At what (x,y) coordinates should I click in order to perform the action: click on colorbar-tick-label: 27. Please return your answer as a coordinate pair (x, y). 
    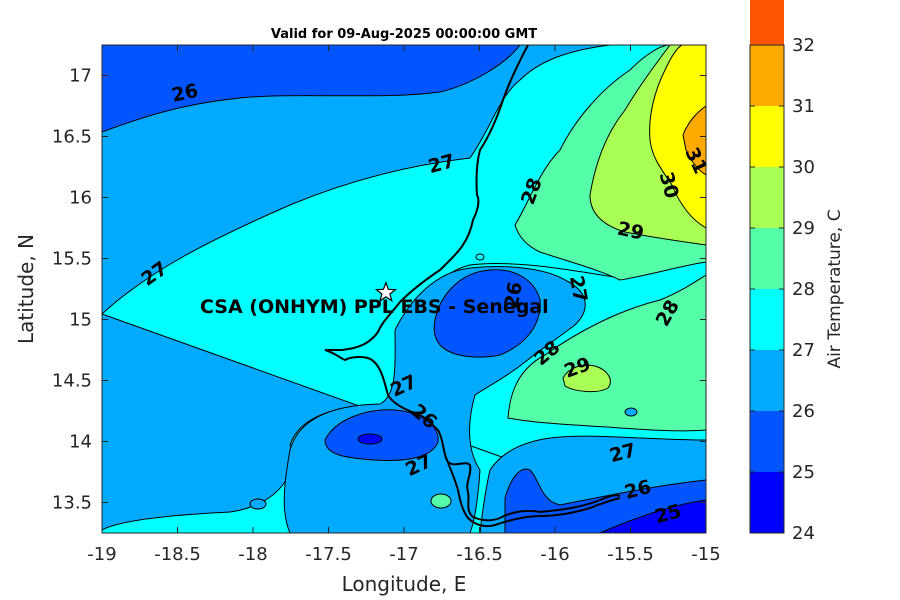
    Looking at the image, I should click on (803, 350).